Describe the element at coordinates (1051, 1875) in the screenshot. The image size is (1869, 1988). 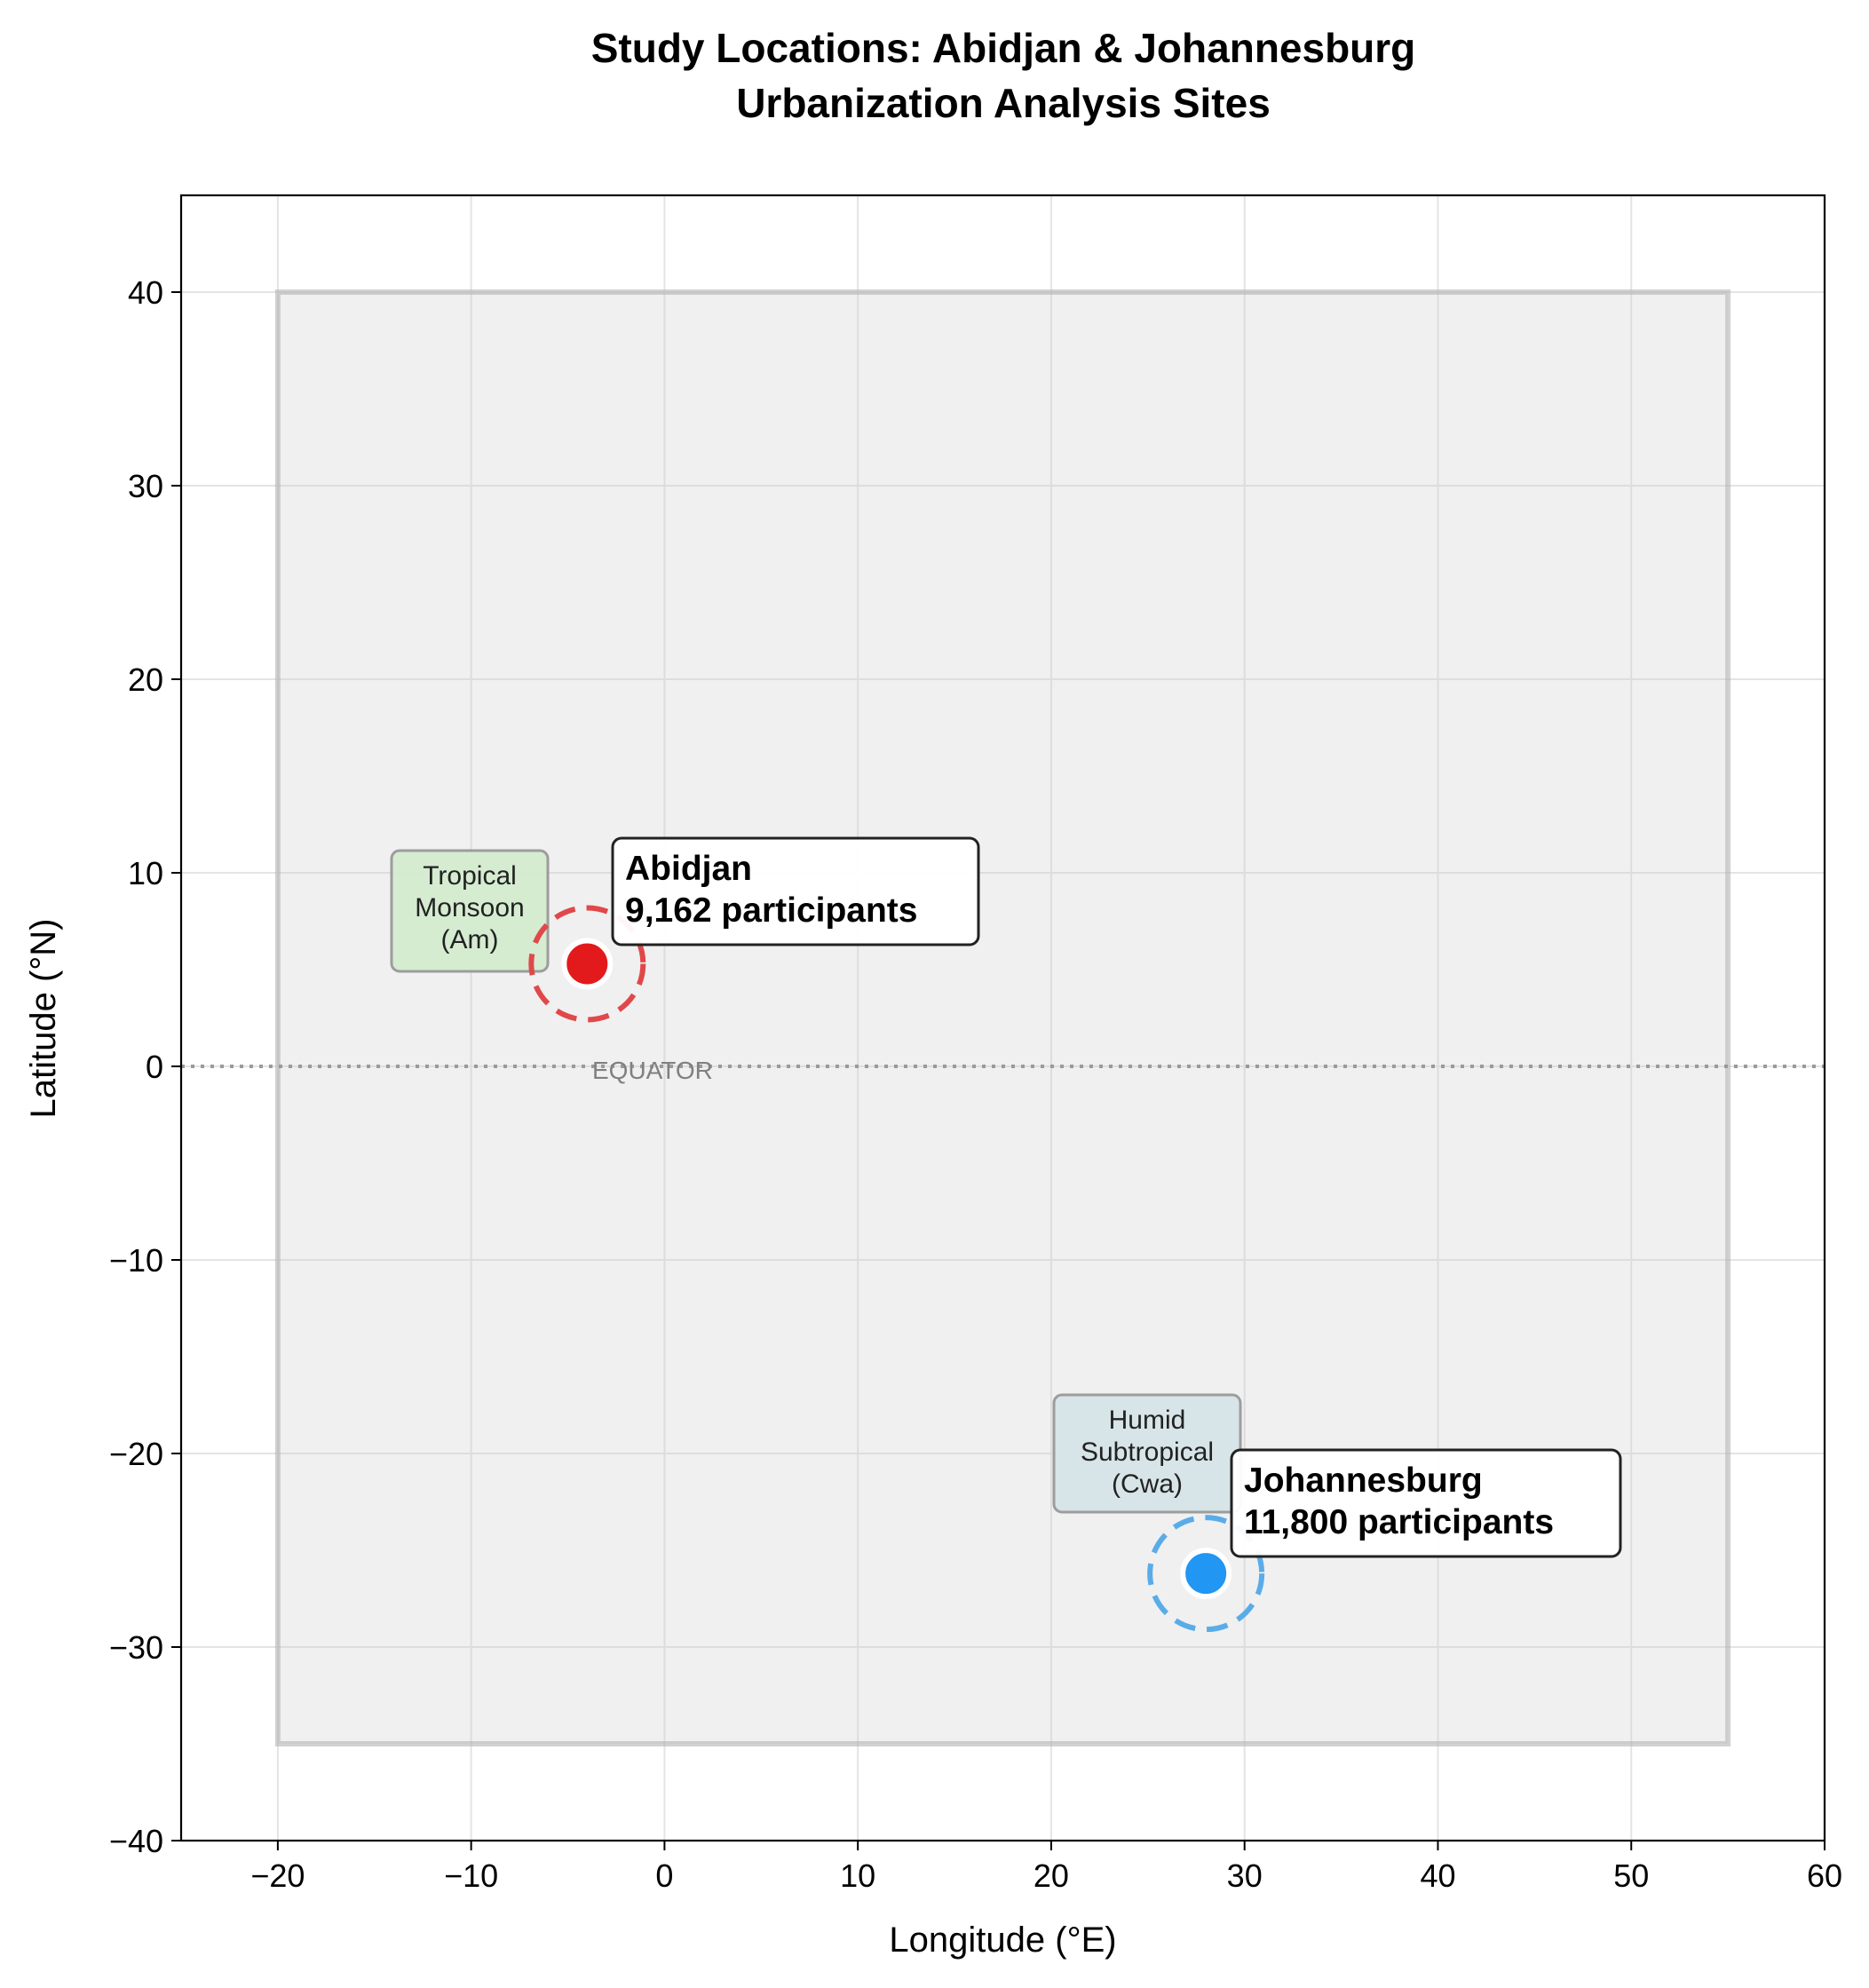
I see `x-tick-label: 20` at that location.